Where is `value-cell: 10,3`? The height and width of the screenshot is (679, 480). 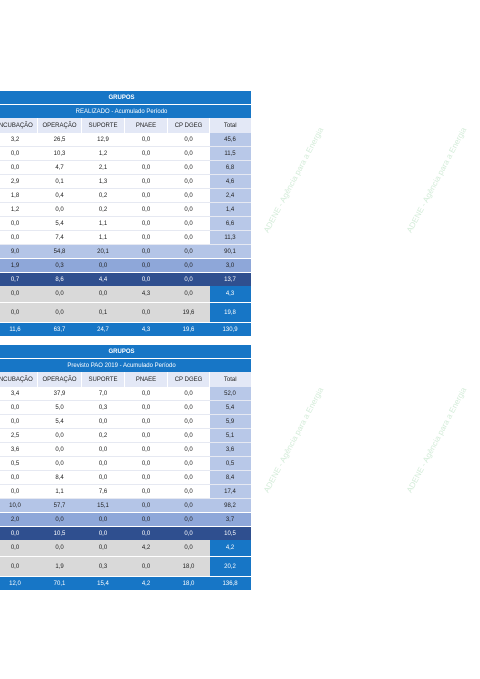 value-cell: 10,3 is located at coordinates (59, 153).